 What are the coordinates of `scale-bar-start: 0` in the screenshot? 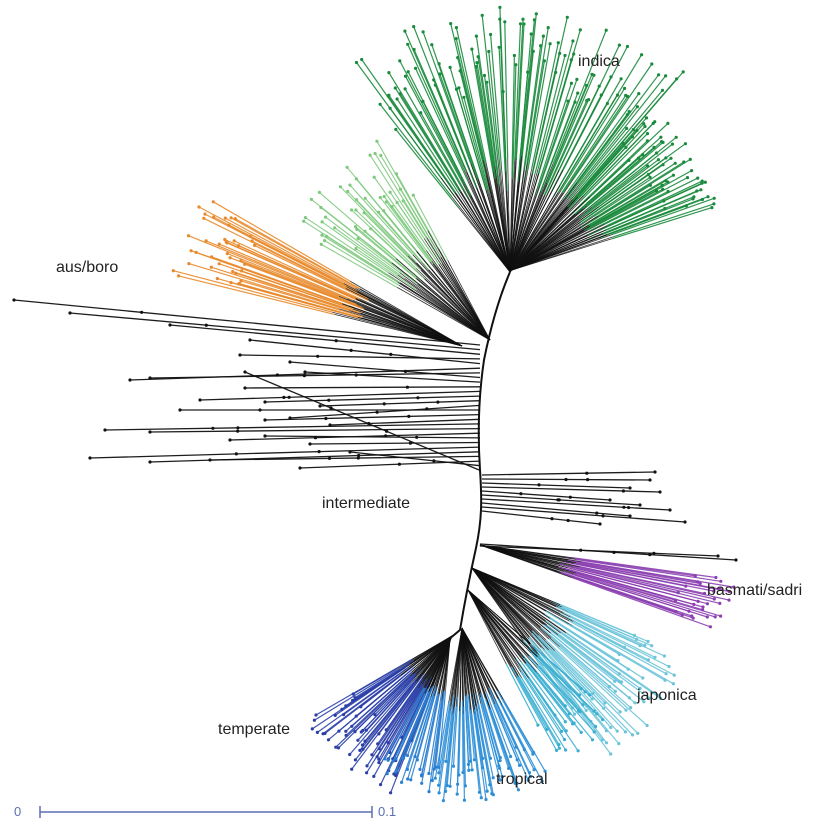 It's located at (18, 811).